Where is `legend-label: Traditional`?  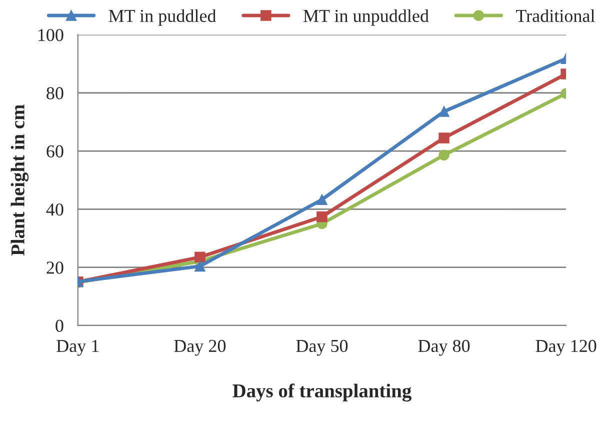
legend-label: Traditional is located at coordinates (555, 15).